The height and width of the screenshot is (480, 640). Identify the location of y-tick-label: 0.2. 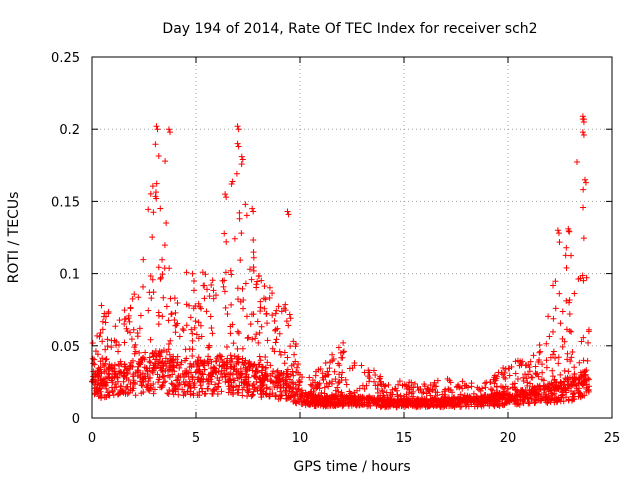
(69, 130).